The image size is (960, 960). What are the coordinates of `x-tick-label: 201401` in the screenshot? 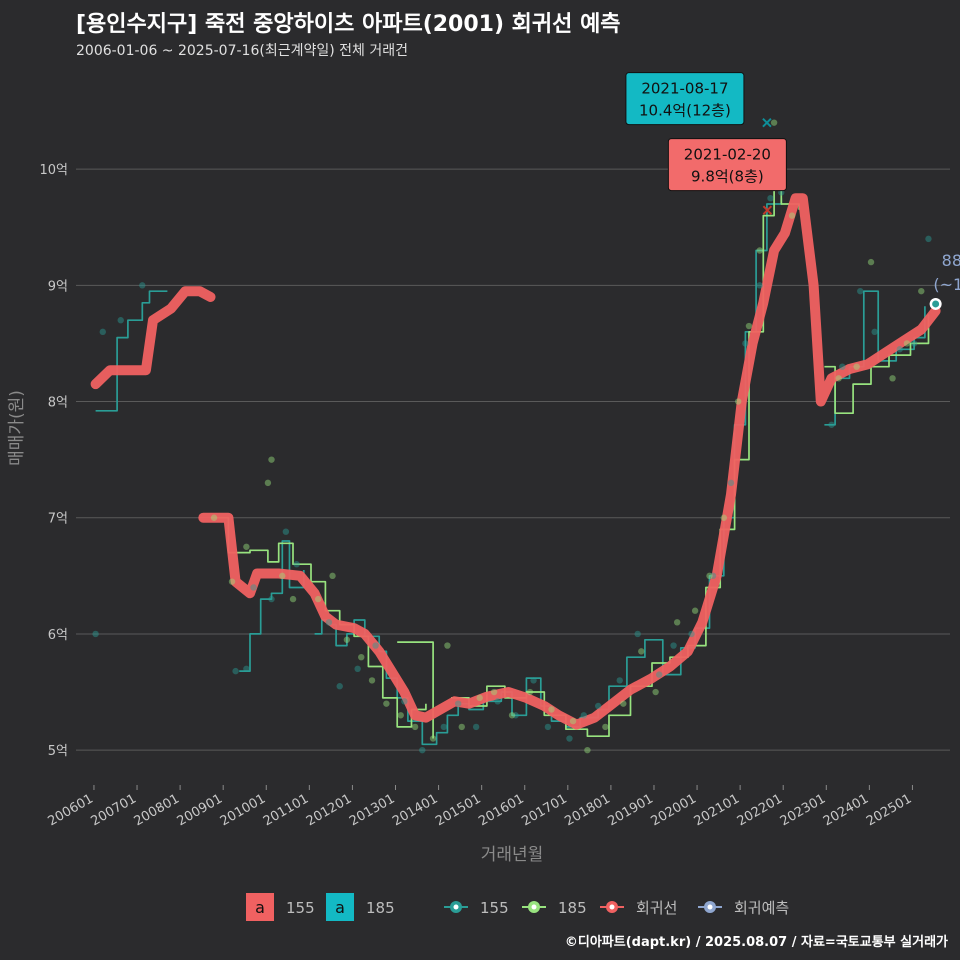 It's located at (415, 810).